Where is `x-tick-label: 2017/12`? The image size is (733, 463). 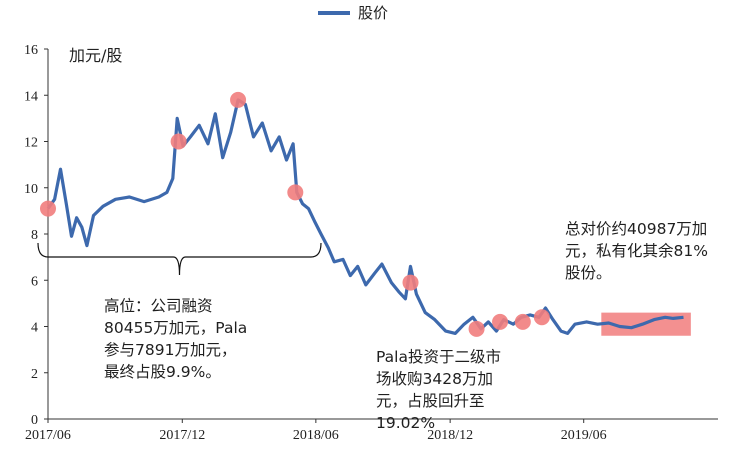 x-tick-label: 2017/12 is located at coordinates (182, 435).